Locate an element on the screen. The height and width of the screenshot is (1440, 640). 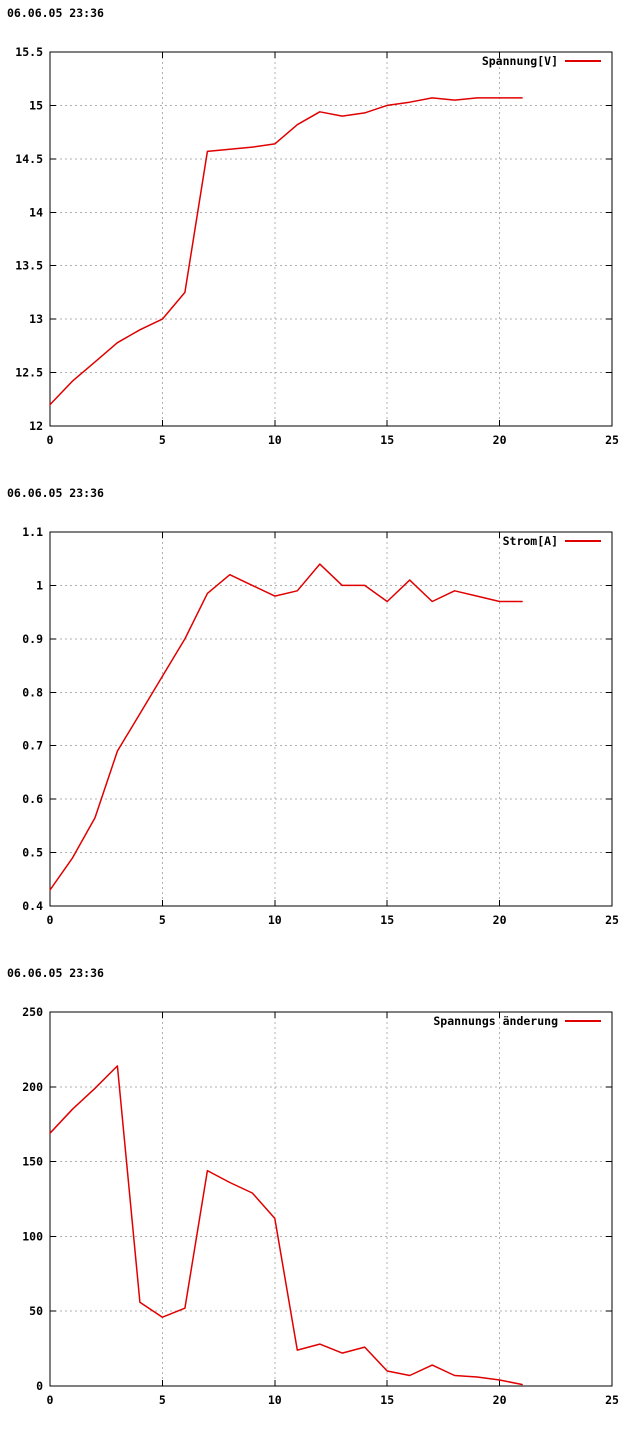
y-tick-label: 15 is located at coordinates (36, 105).